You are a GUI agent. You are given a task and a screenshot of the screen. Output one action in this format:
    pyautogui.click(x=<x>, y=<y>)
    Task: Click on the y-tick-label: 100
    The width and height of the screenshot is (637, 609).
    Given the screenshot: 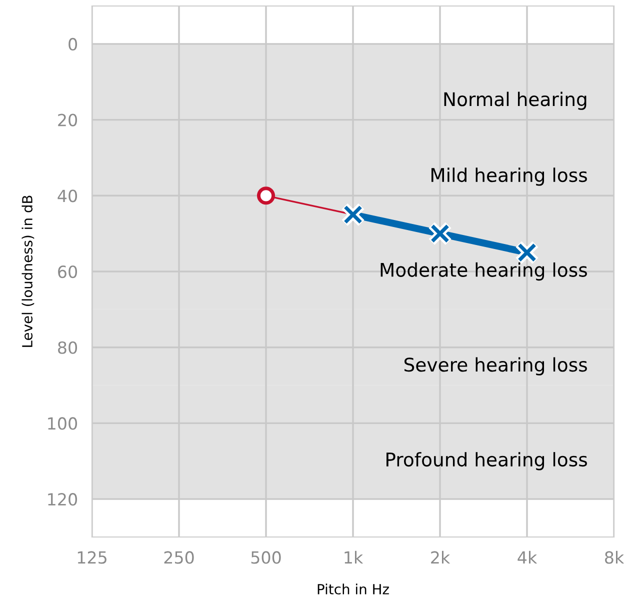 What is the action you would take?
    pyautogui.click(x=63, y=423)
    